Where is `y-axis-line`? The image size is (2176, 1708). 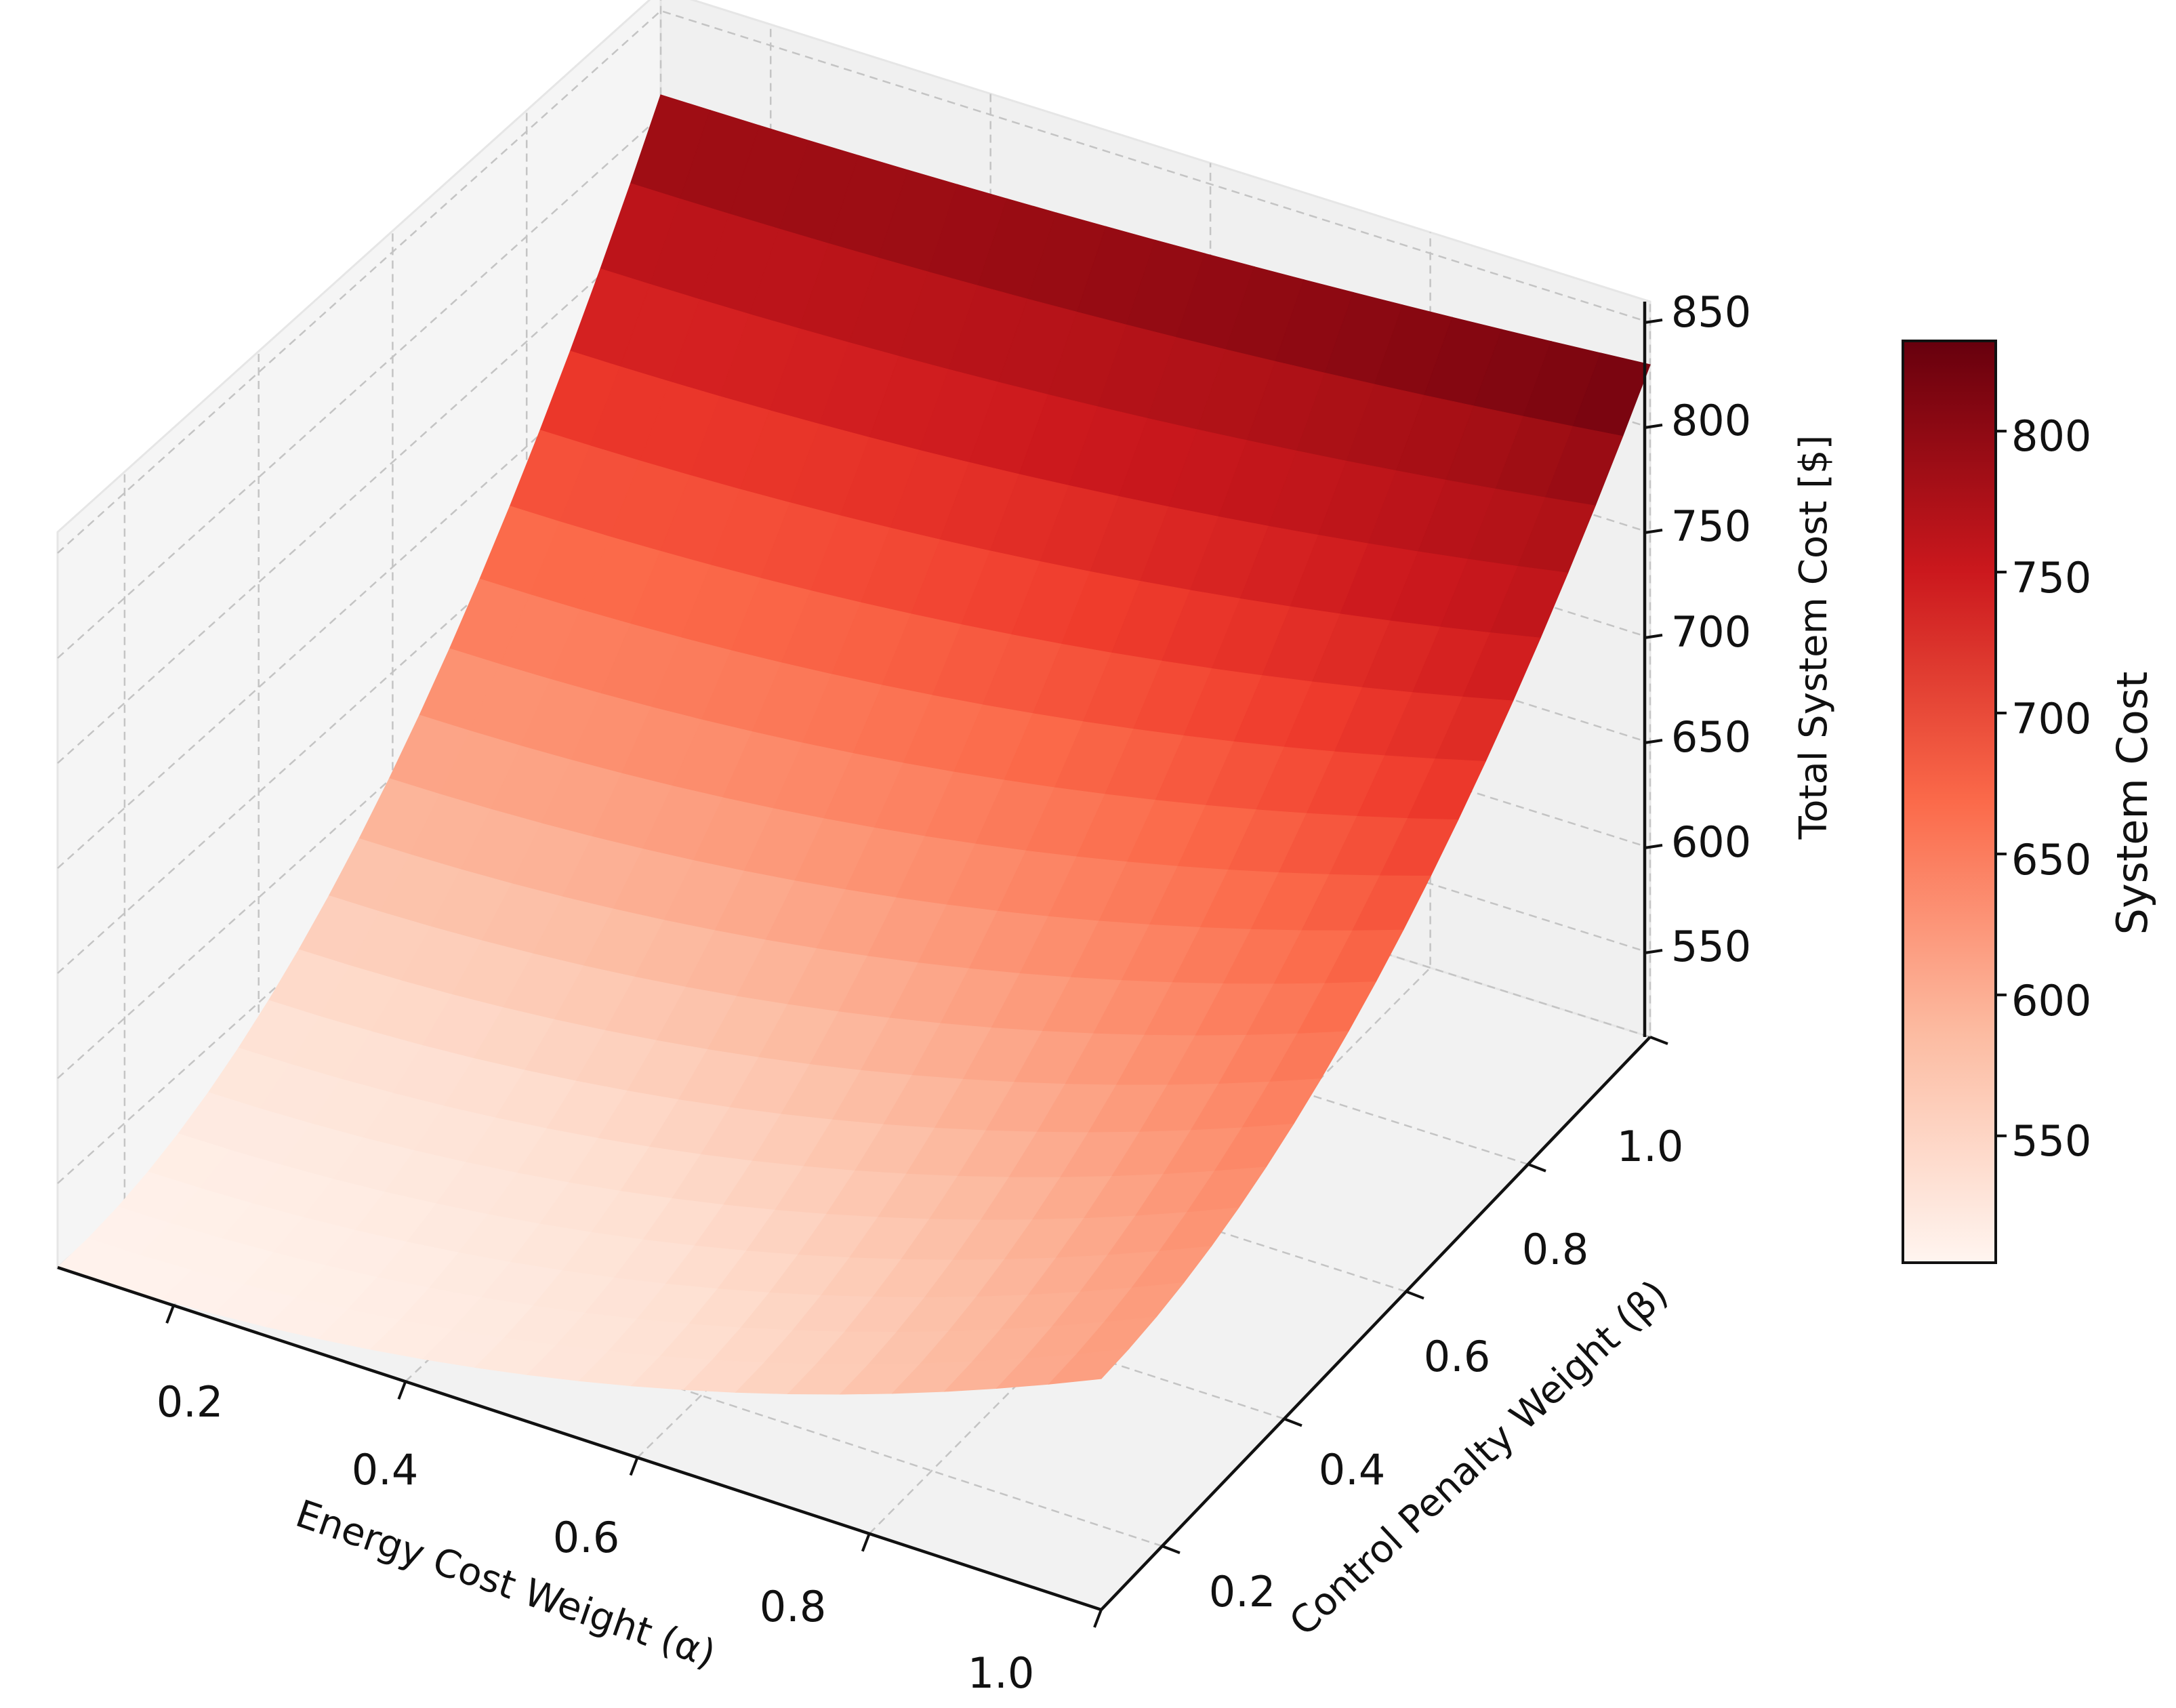
y-axis-line is located at coordinates (1375, 1324).